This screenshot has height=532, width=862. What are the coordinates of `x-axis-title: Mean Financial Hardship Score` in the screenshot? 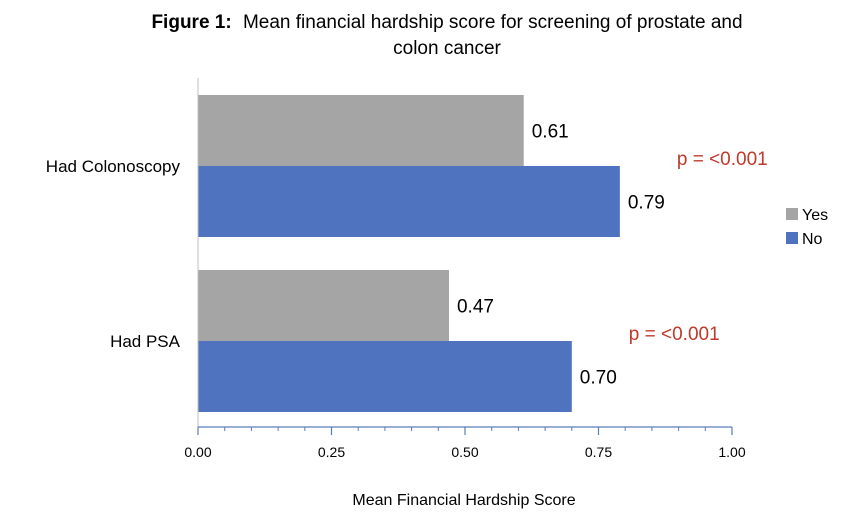 It's located at (463, 500).